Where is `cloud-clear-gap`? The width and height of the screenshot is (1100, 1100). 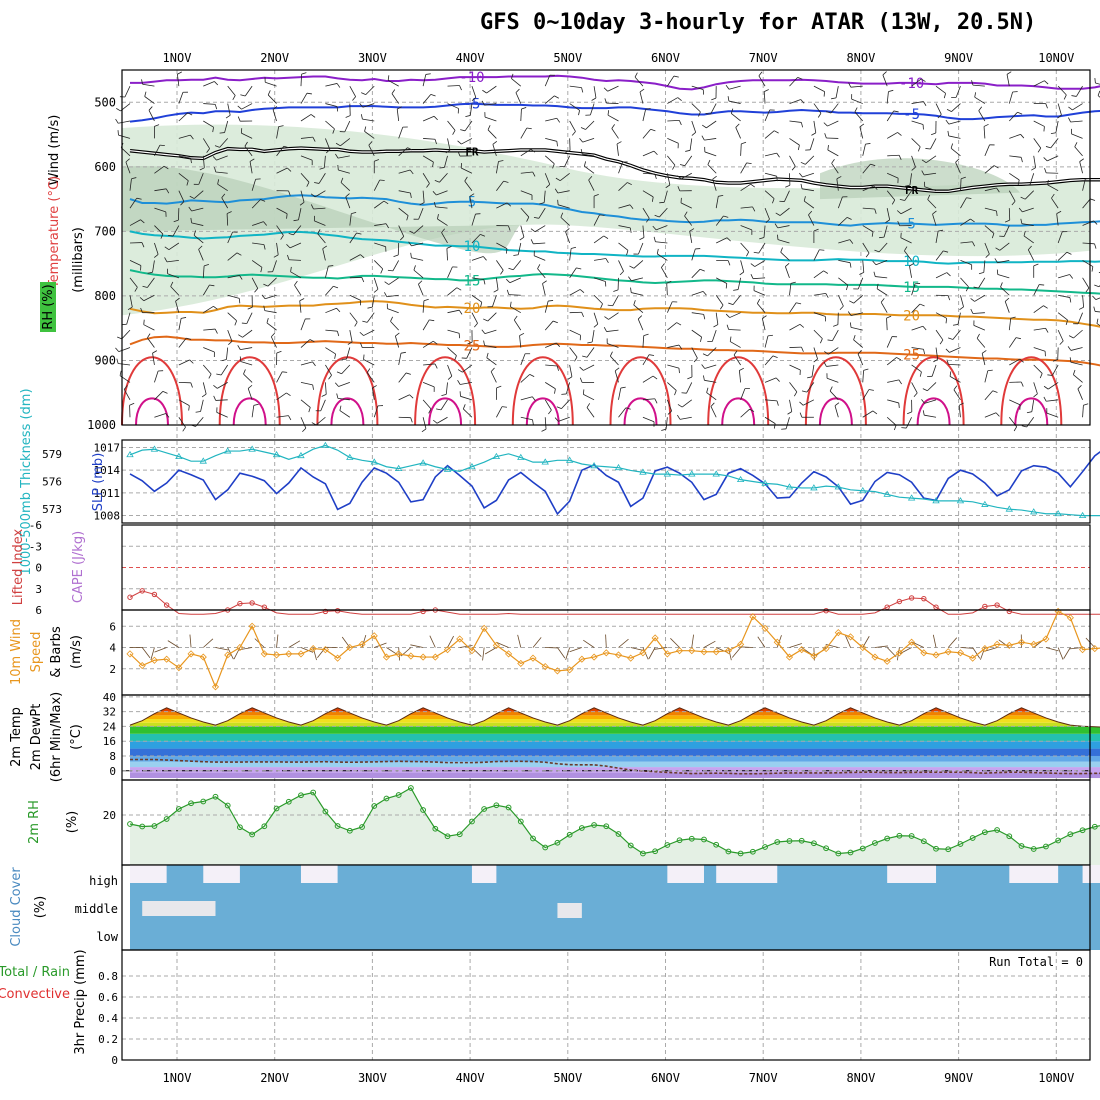 cloud-clear-gap is located at coordinates (319, 874).